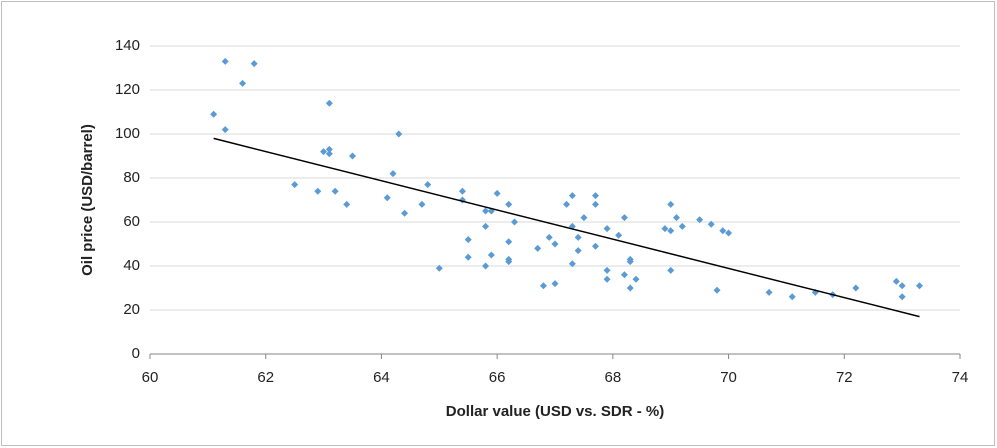  I want to click on y-tick-label: 100, so click(127, 133).